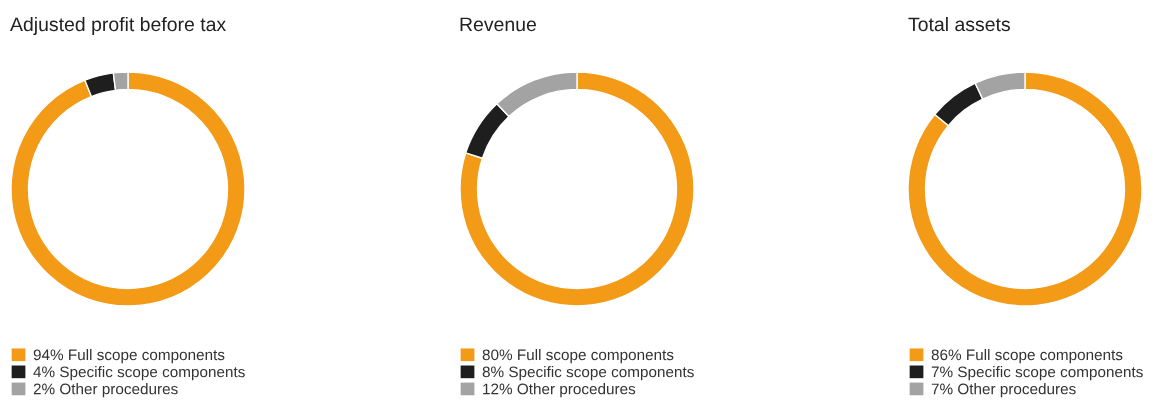  Describe the element at coordinates (578, 356) in the screenshot. I see `legend-label: 80% Full scope components` at that location.